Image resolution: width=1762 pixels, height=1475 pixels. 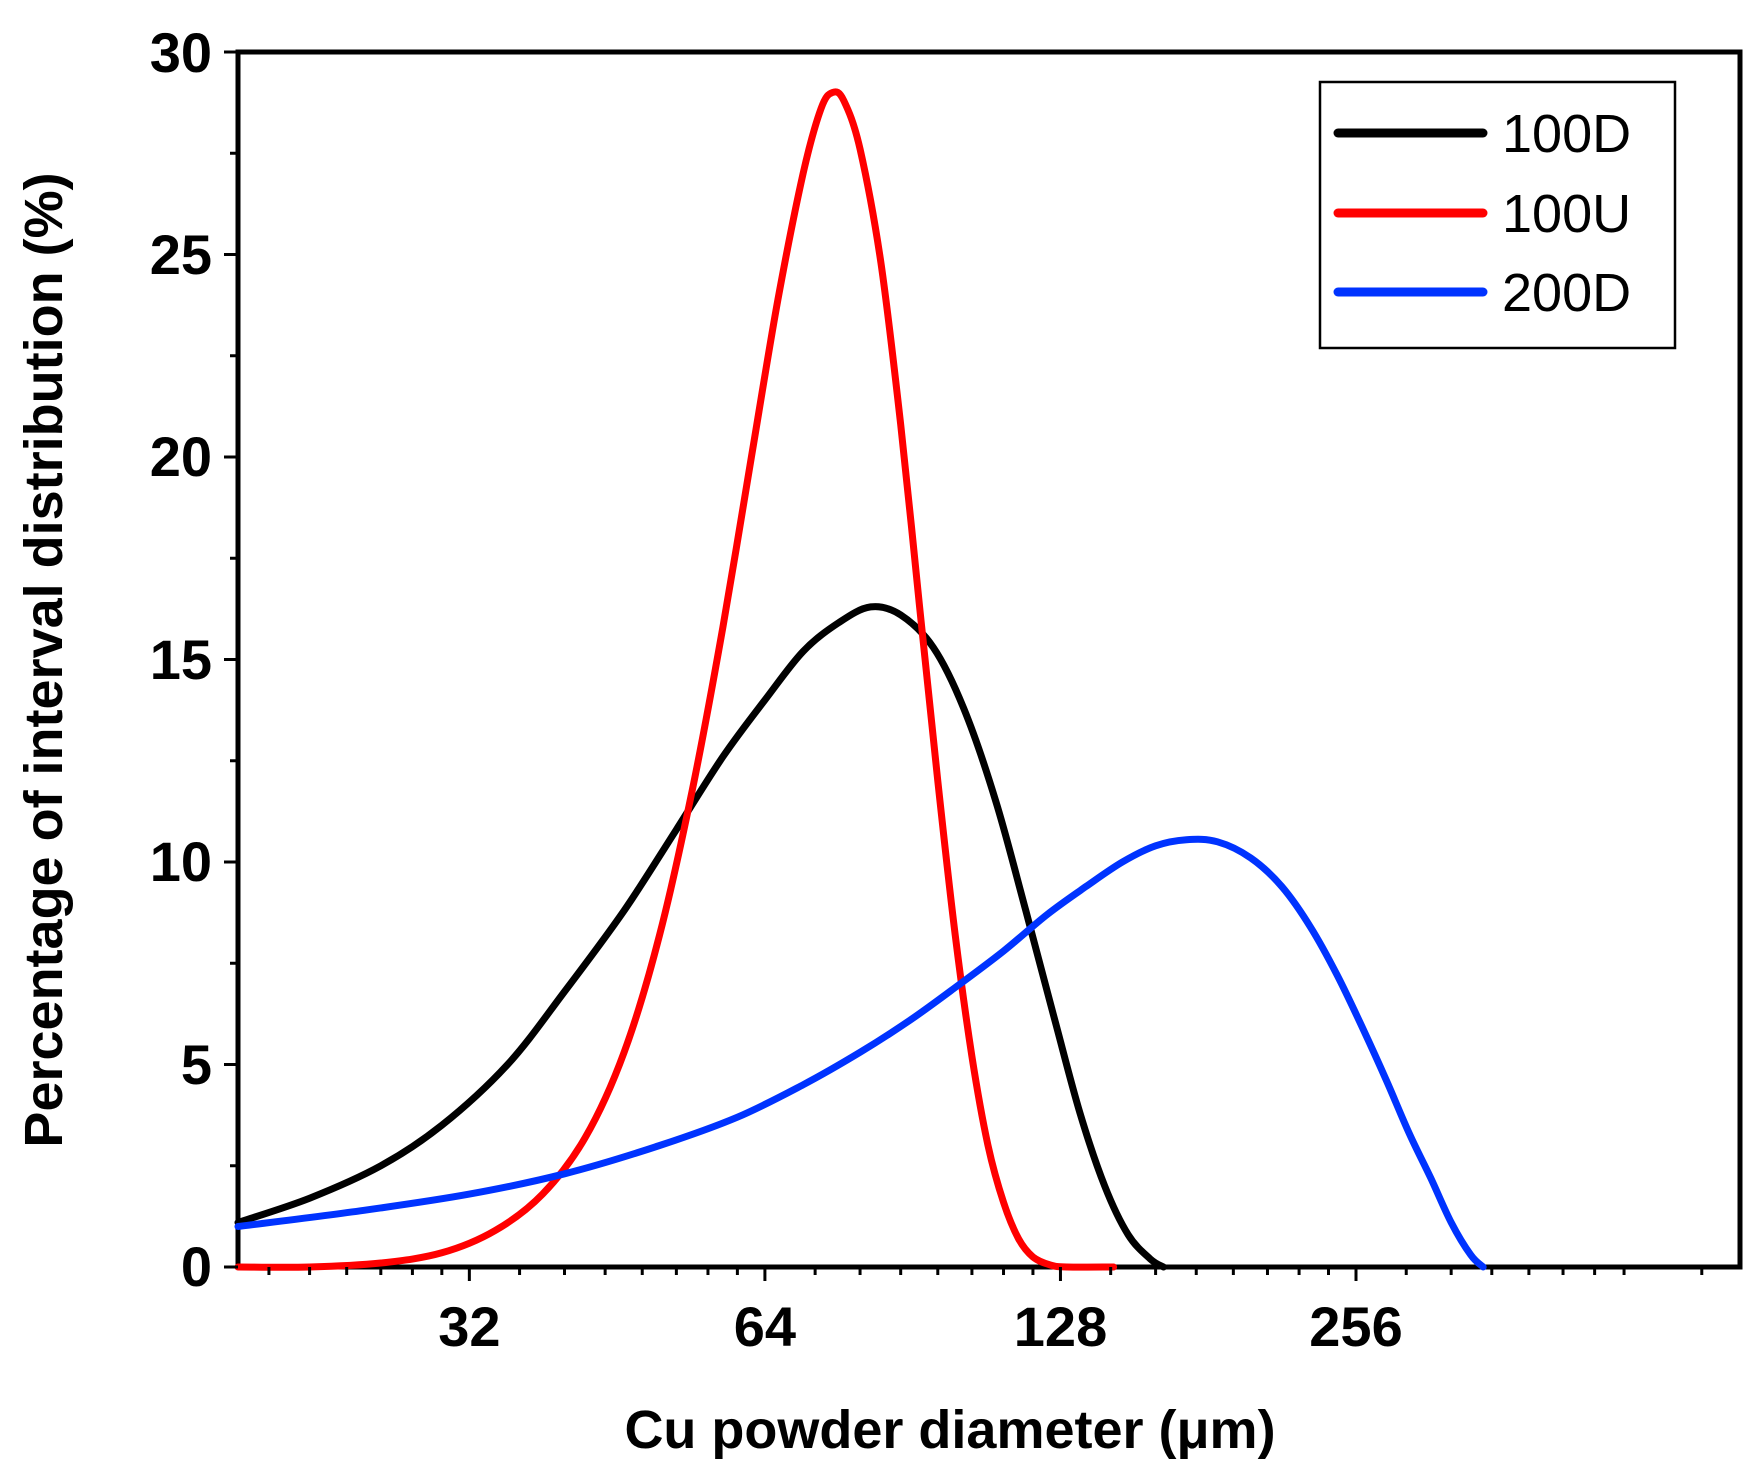 I want to click on y-tick-label-15: 15, so click(x=181, y=659).